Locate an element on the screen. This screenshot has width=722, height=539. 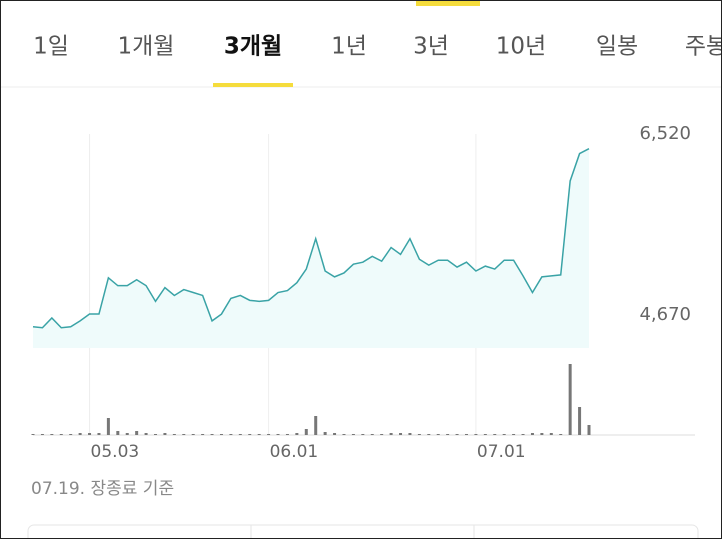
tab: 일봉 is located at coordinates (617, 47).